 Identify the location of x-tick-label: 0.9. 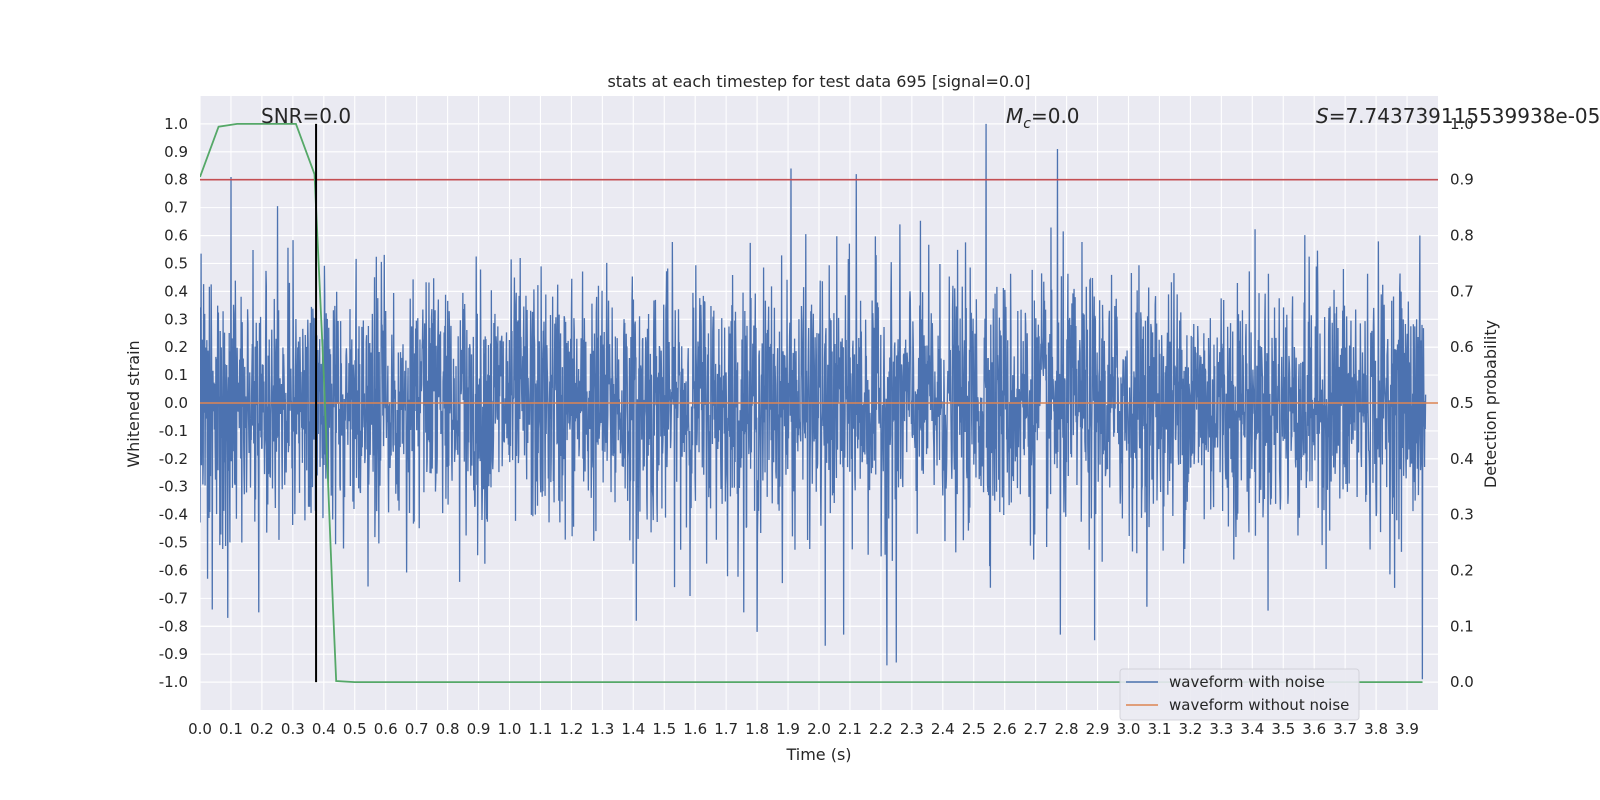
(479, 729).